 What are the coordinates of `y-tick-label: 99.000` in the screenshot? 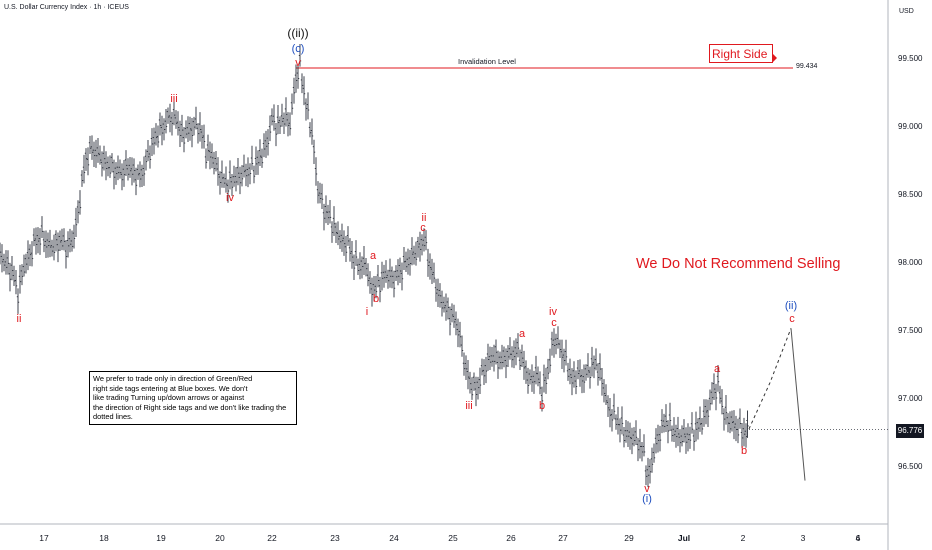 It's located at (910, 126).